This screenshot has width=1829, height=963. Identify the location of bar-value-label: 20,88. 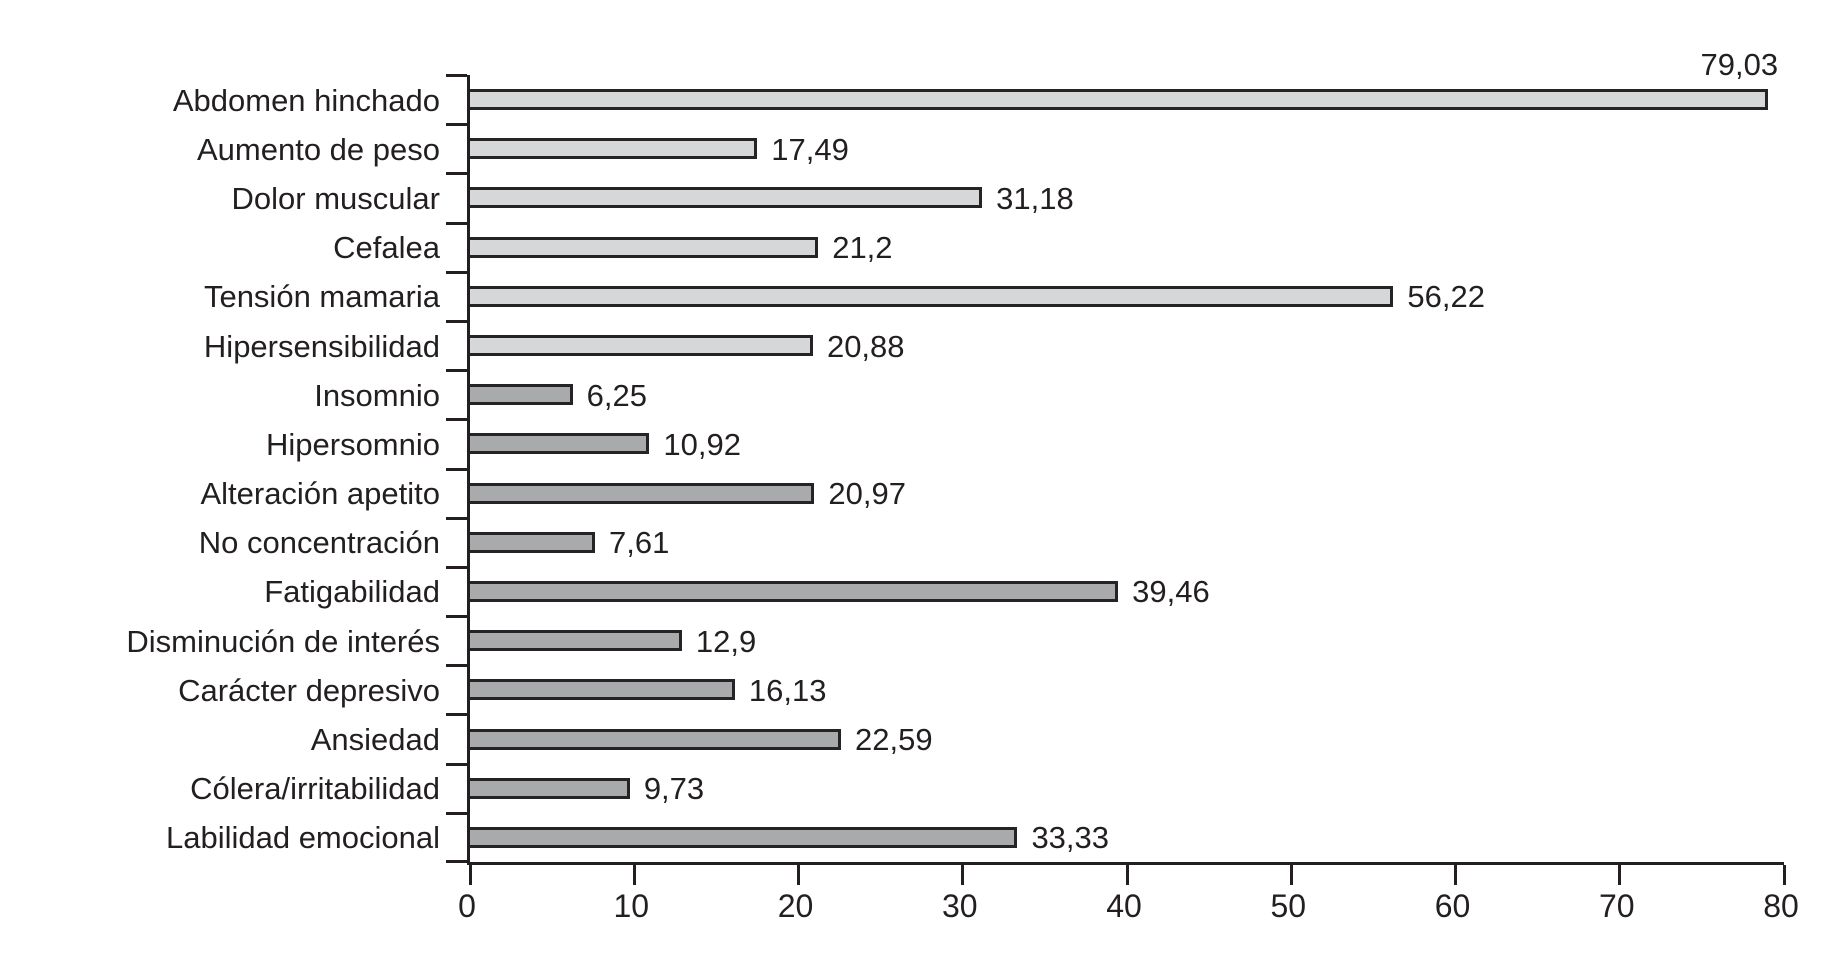
(865, 346).